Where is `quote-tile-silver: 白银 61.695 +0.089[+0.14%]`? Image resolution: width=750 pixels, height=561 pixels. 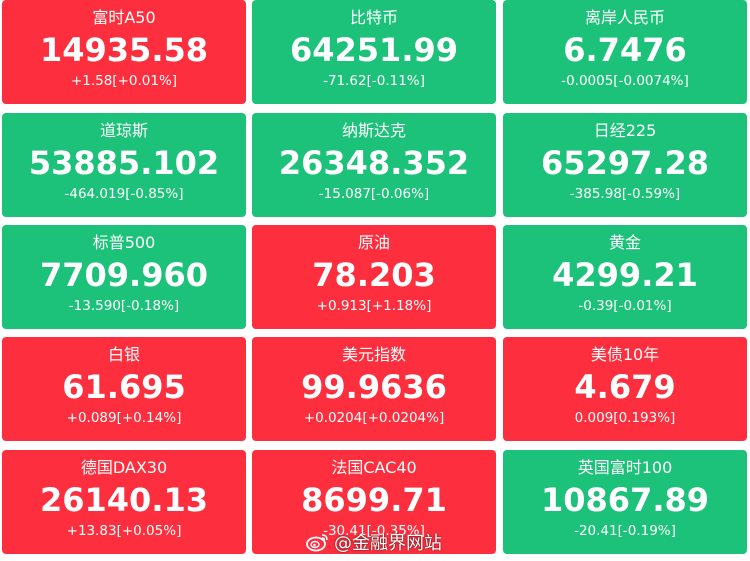
quote-tile-silver: 白银 61.695 +0.089[+0.14%] is located at coordinates (124, 389).